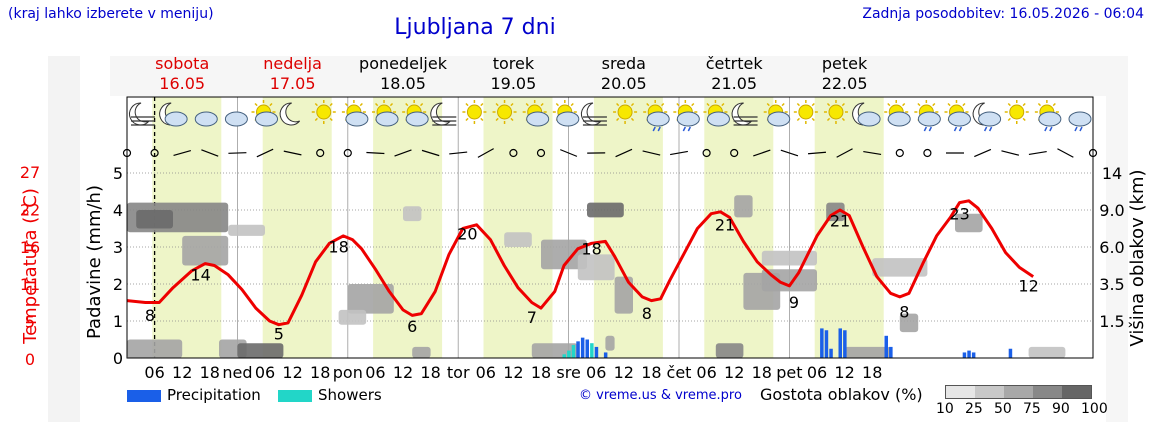 The image size is (1152, 443). What do you see at coordinates (1111, 210) in the screenshot?
I see `cloud-height-tick: 9.0` at bounding box center [1111, 210].